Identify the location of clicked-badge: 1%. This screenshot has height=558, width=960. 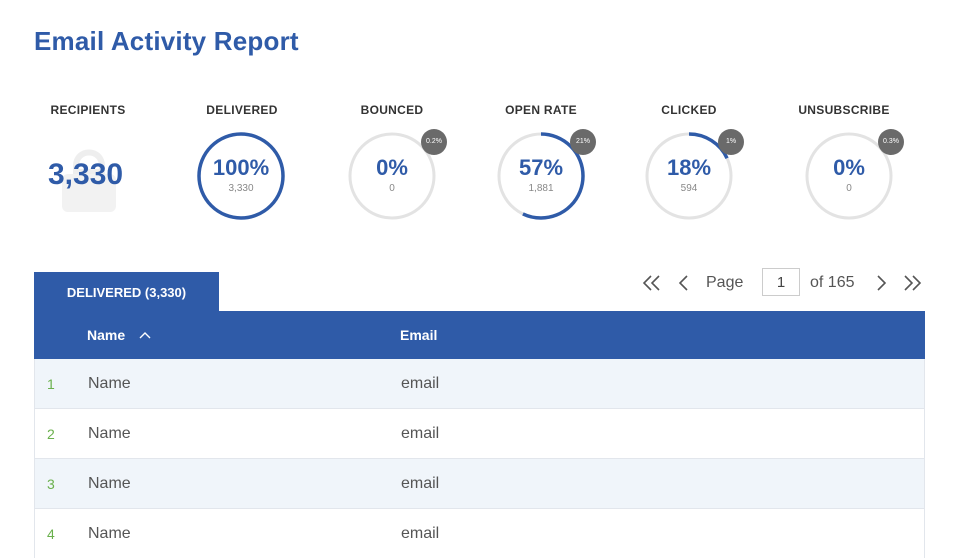
(731, 142).